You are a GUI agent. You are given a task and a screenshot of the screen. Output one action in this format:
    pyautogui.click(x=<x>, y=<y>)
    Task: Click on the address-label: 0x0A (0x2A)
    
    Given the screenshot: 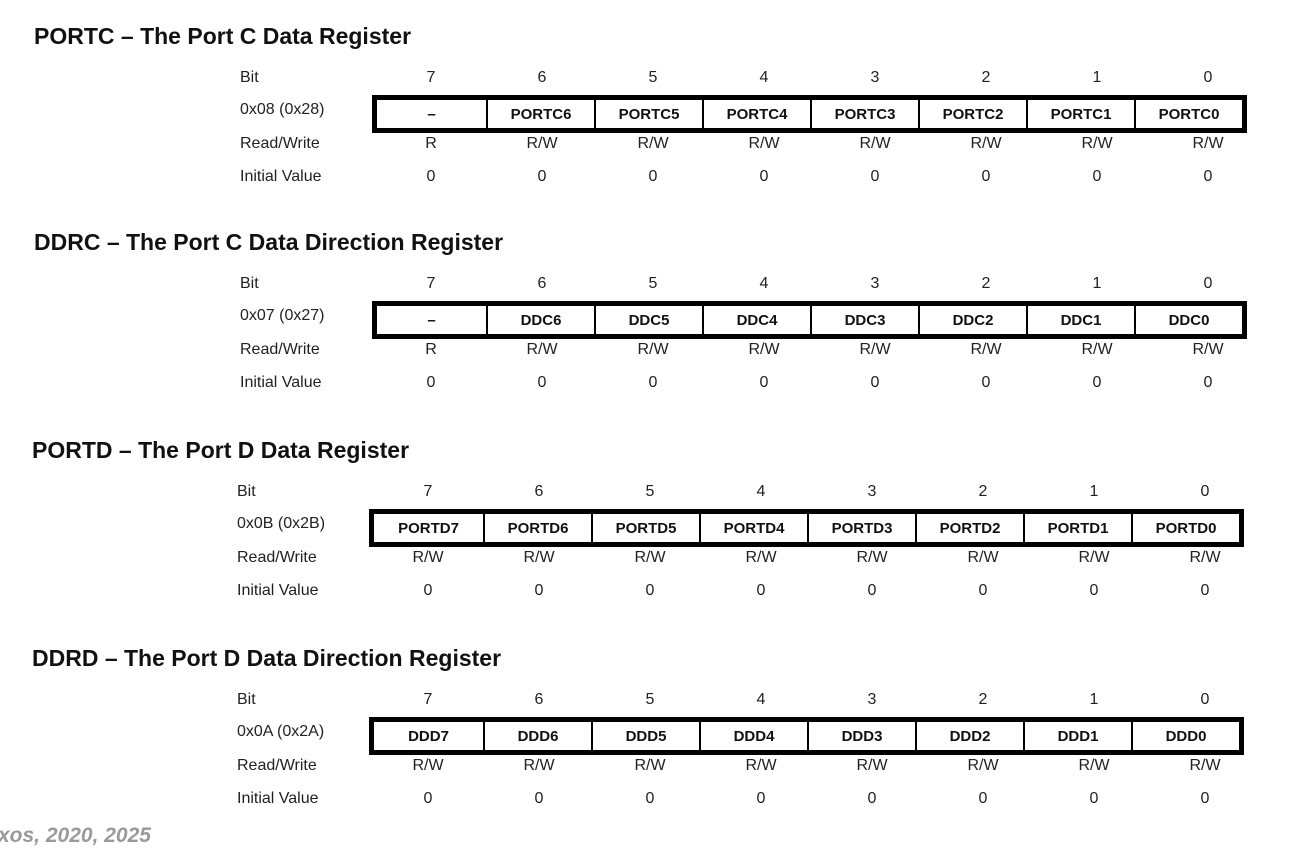 What is the action you would take?
    pyautogui.click(x=281, y=731)
    